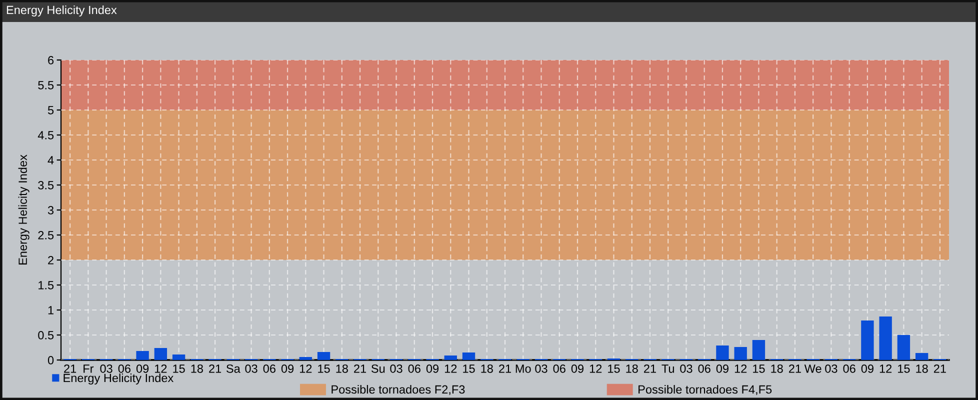 The height and width of the screenshot is (400, 978). Describe the element at coordinates (51, 160) in the screenshot. I see `y-tick-label: 4` at that location.